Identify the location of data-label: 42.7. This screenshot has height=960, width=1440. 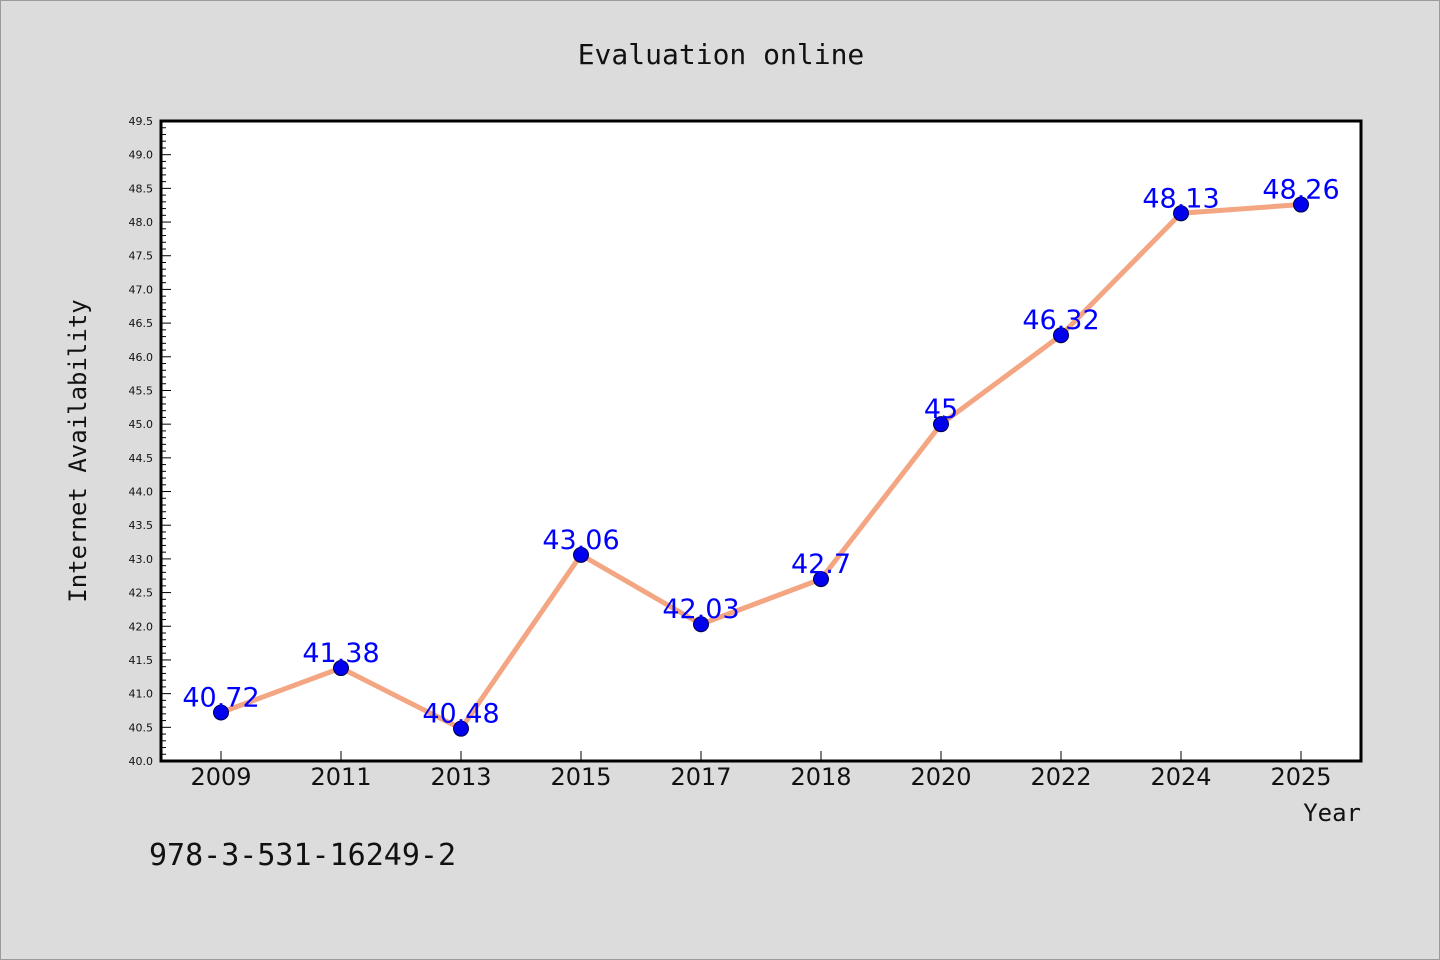
(821, 564).